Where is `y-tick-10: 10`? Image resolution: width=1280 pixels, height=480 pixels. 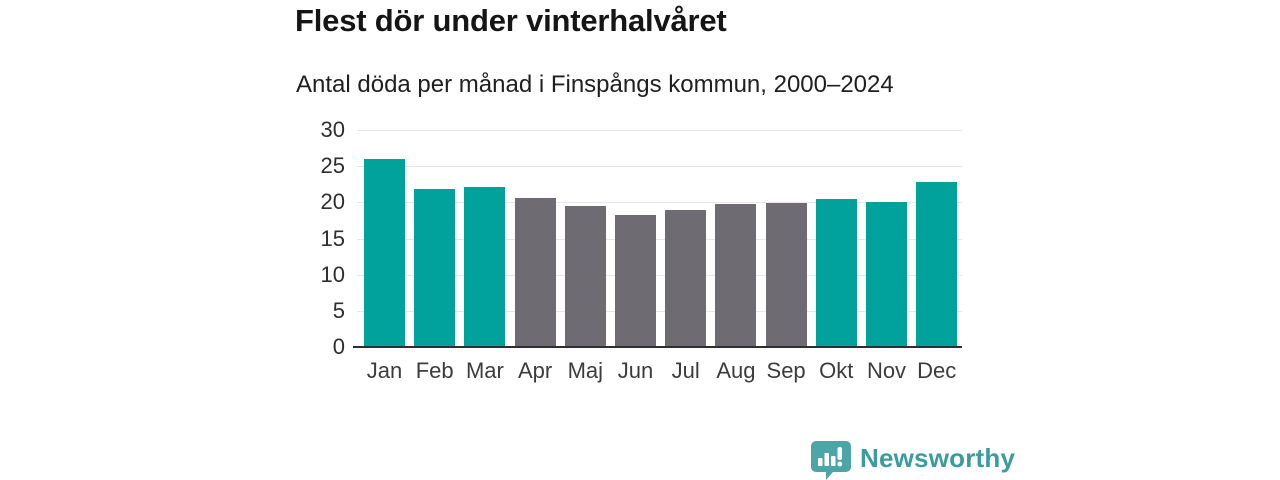 y-tick-10: 10 is located at coordinates (332, 274).